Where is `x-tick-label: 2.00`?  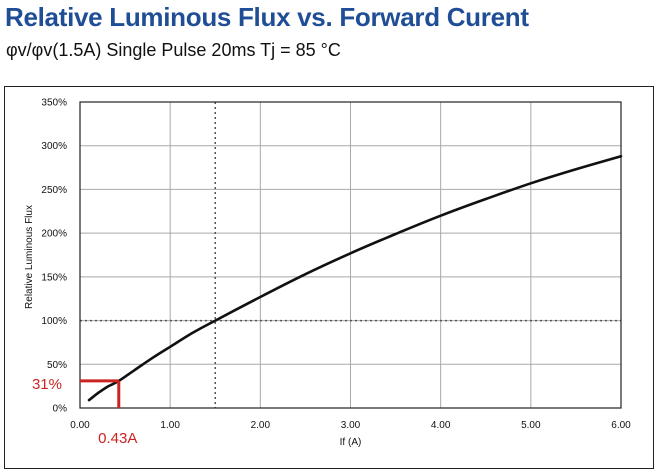
x-tick-label: 2.00 is located at coordinates (261, 425).